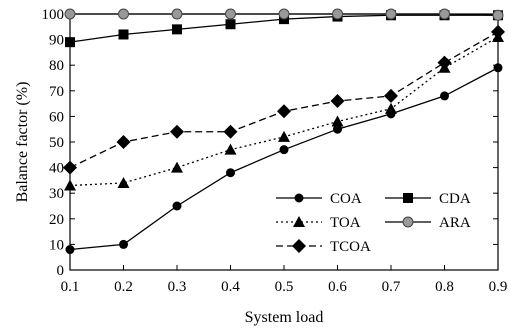 Image resolution: width=508 pixels, height=328 pixels. What do you see at coordinates (22, 142) in the screenshot?
I see `y-axis-title: Balance factor (%)` at bounding box center [22, 142].